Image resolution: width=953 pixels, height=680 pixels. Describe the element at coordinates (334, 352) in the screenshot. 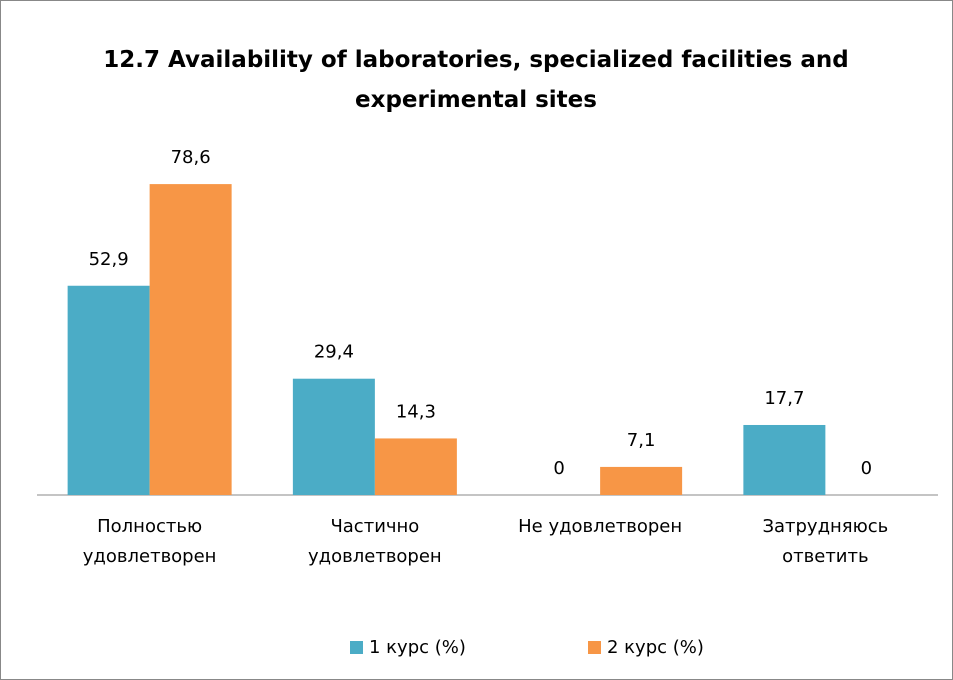

I see `value-label: 29,4` at that location.